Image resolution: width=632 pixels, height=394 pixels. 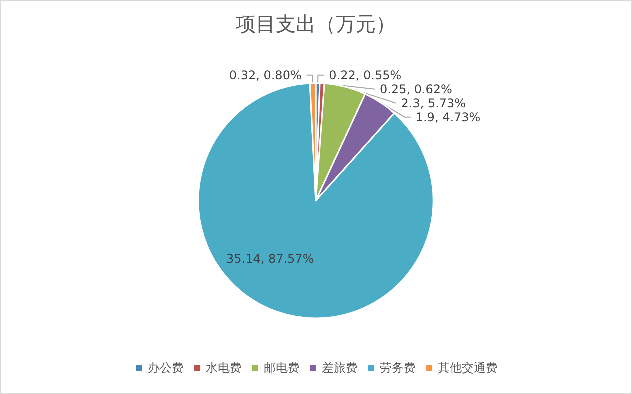 I want to click on data-label: 0.25, 0.62%, so click(x=416, y=89).